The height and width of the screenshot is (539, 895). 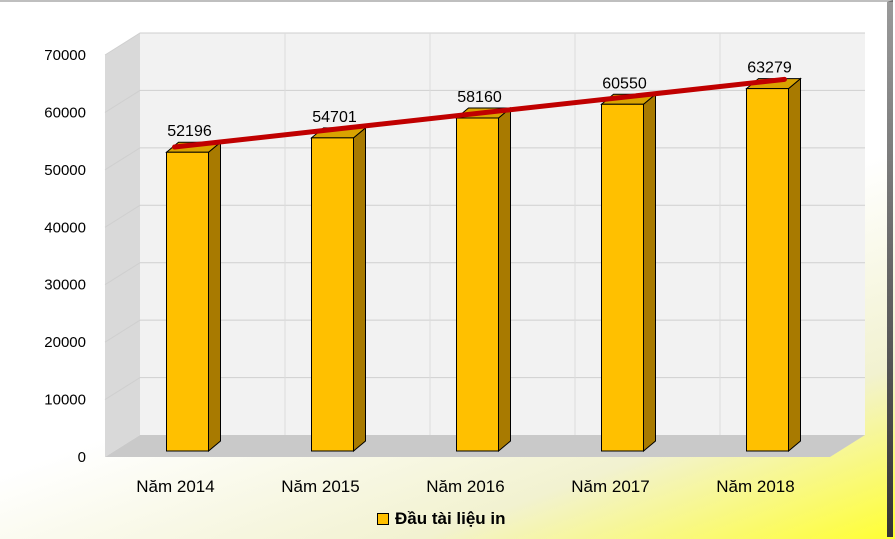 I want to click on x-tick-label: Năm 2016, so click(x=465, y=486).